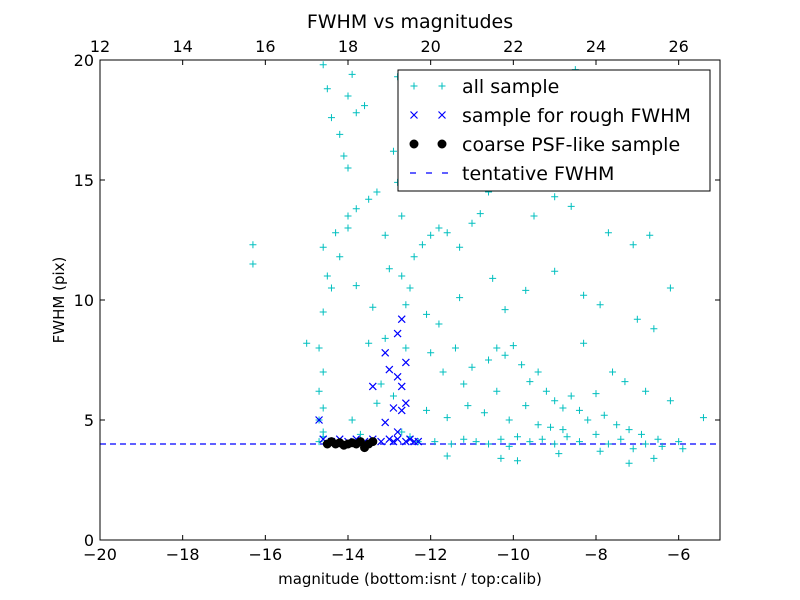 This screenshot has width=800, height=600. I want to click on y-axis-title: FWHM (pix), so click(59, 300).